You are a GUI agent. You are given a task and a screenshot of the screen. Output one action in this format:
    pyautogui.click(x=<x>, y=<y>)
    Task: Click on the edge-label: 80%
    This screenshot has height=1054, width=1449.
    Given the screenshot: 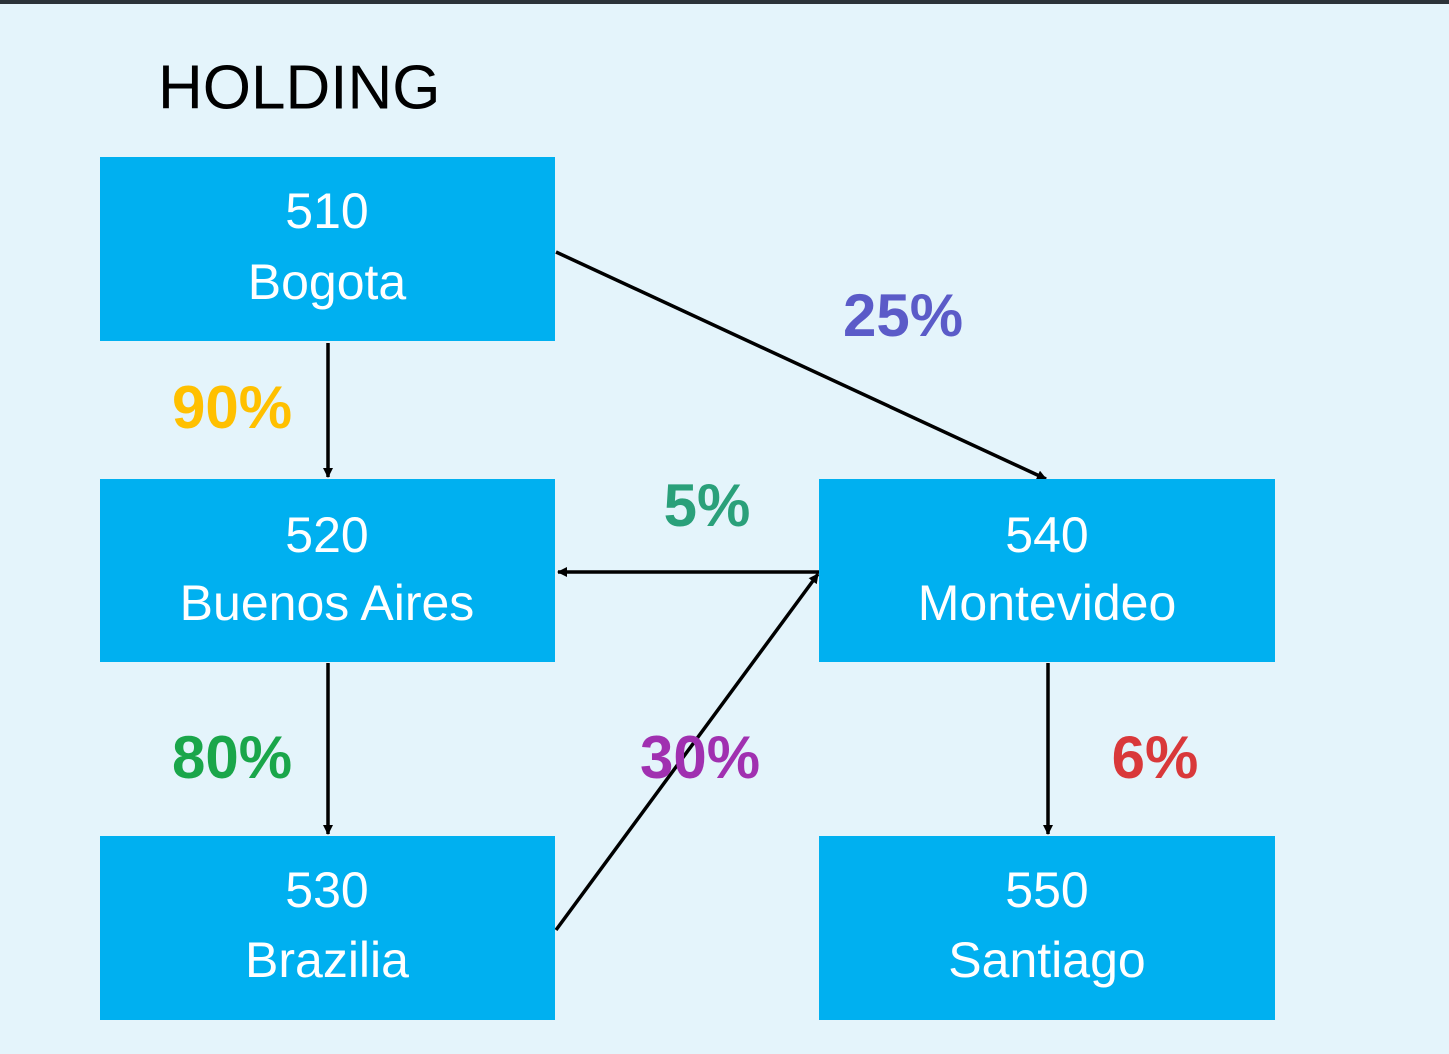 What is the action you would take?
    pyautogui.click(x=232, y=757)
    